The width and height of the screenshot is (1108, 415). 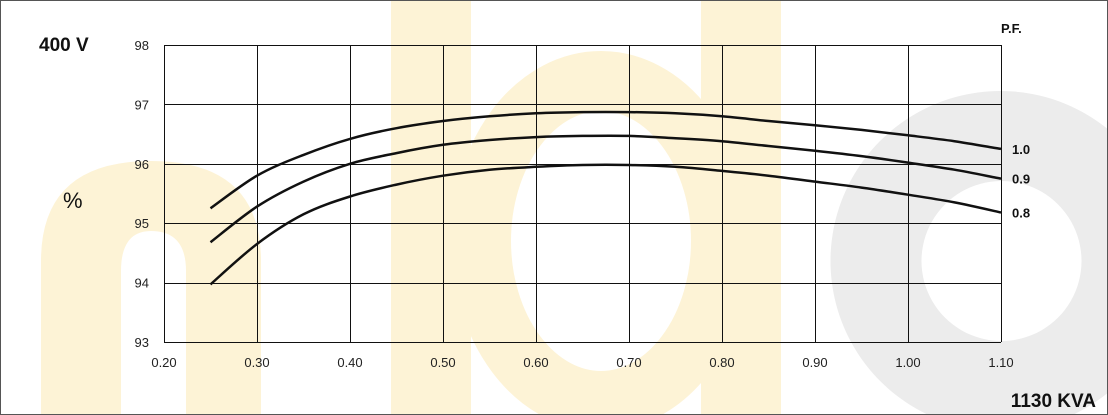 What do you see at coordinates (163, 362) in the screenshot?
I see `x-tick-label: 0.20` at bounding box center [163, 362].